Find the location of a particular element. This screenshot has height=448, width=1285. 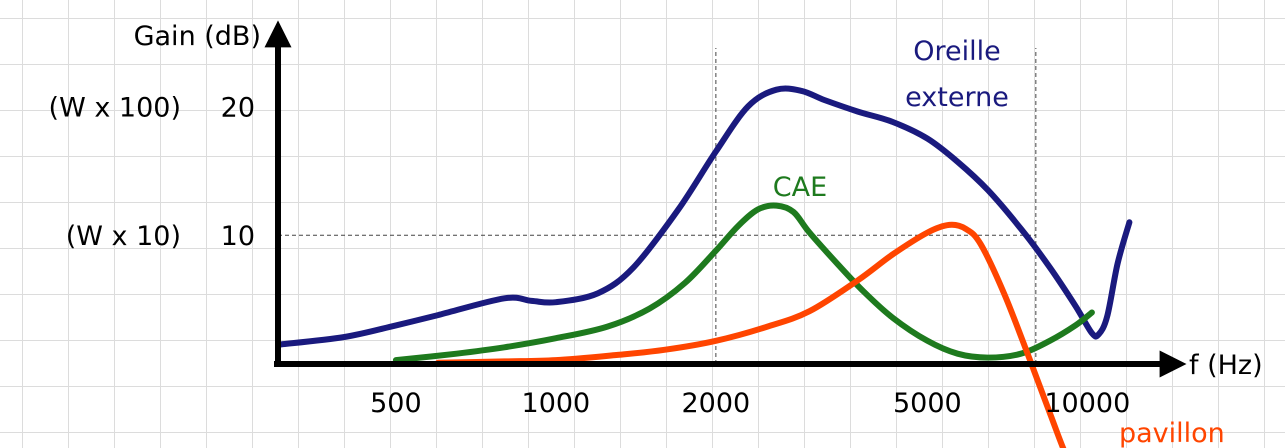

y-axis-label: Gain (dB) is located at coordinates (197, 36).